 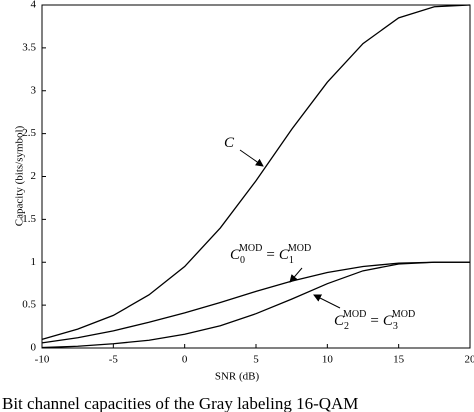 What do you see at coordinates (291, 260) in the screenshot?
I see `annotation-sub: 1` at bounding box center [291, 260].